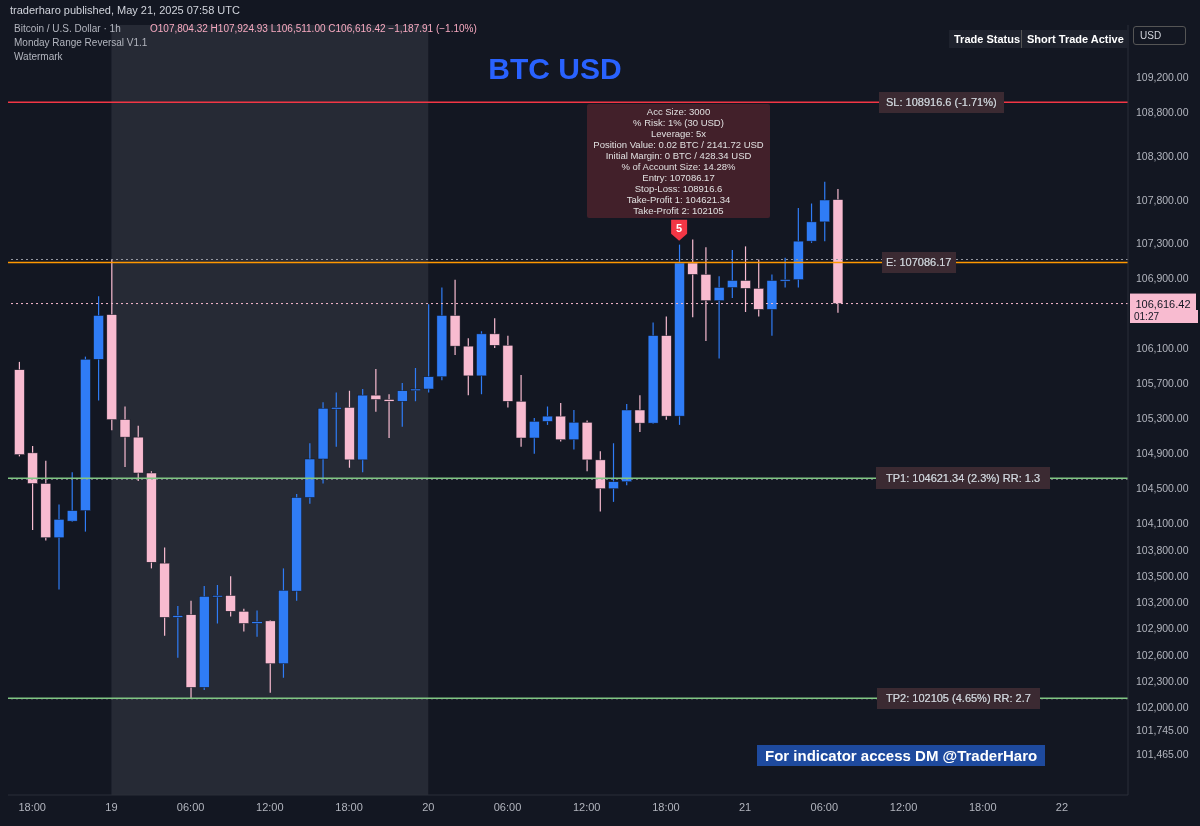  I want to click on x-tick-label: 19, so click(111, 806).